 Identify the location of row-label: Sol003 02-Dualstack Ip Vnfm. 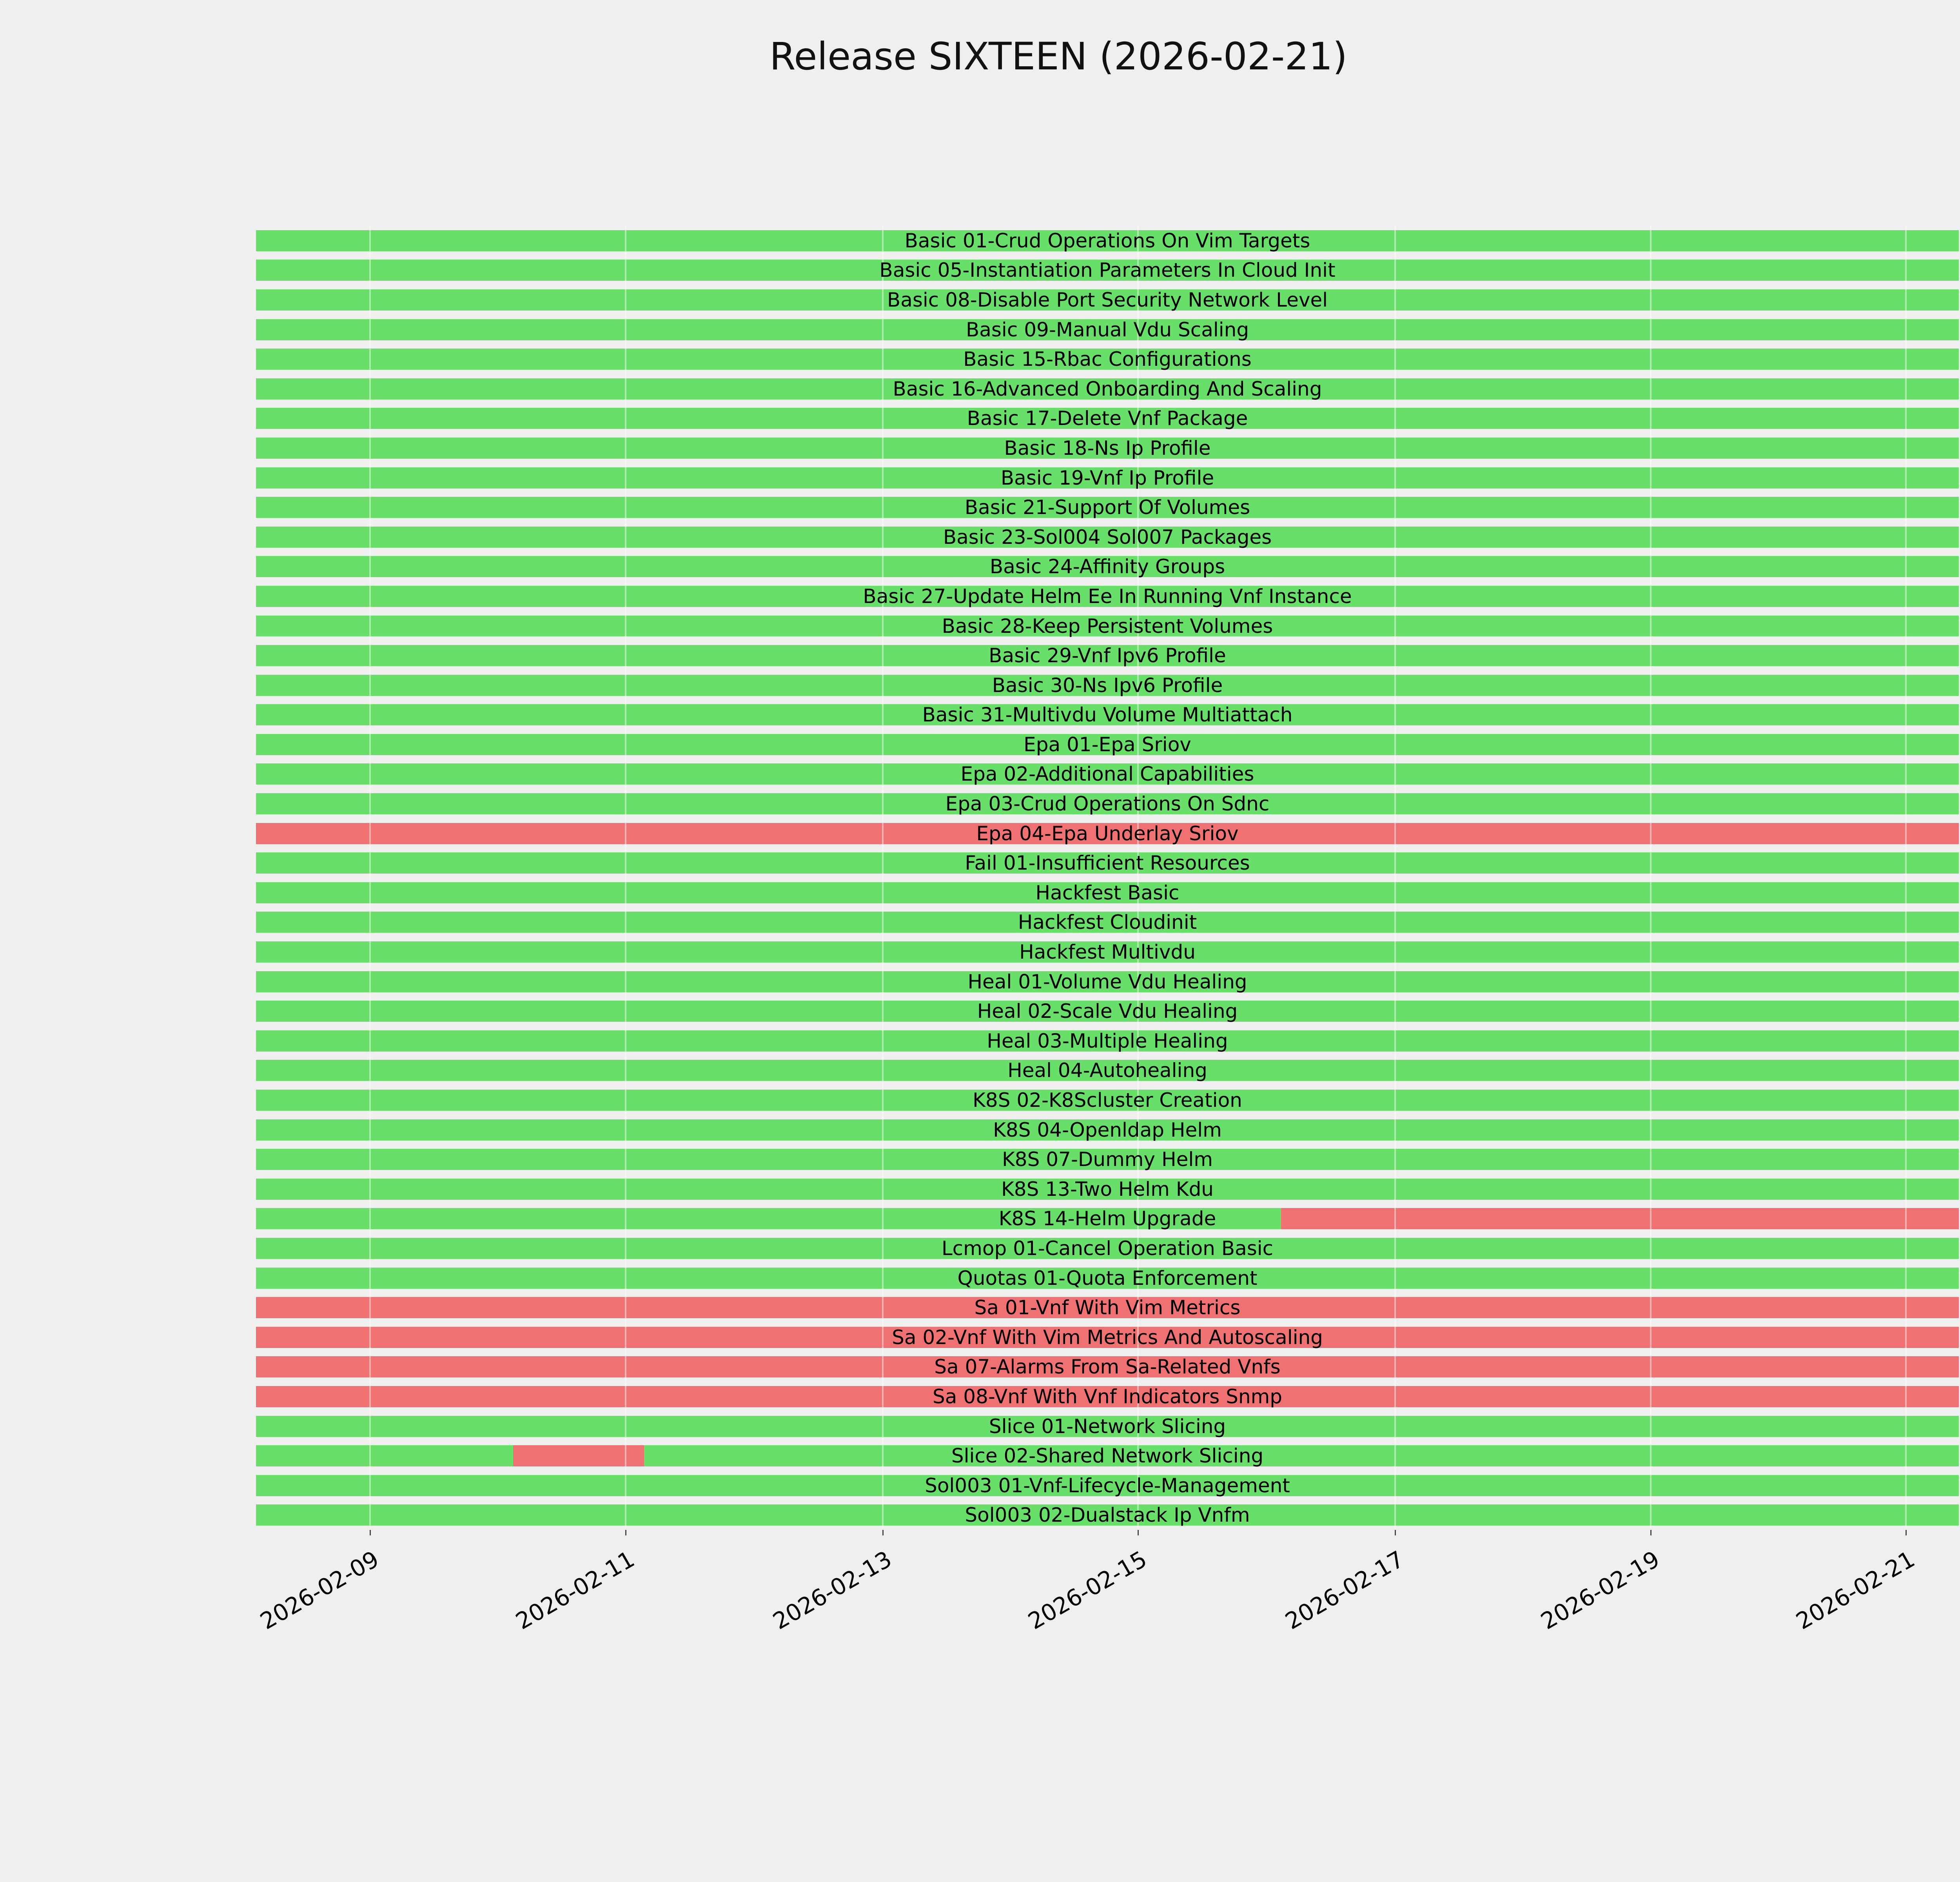
(1107, 1515).